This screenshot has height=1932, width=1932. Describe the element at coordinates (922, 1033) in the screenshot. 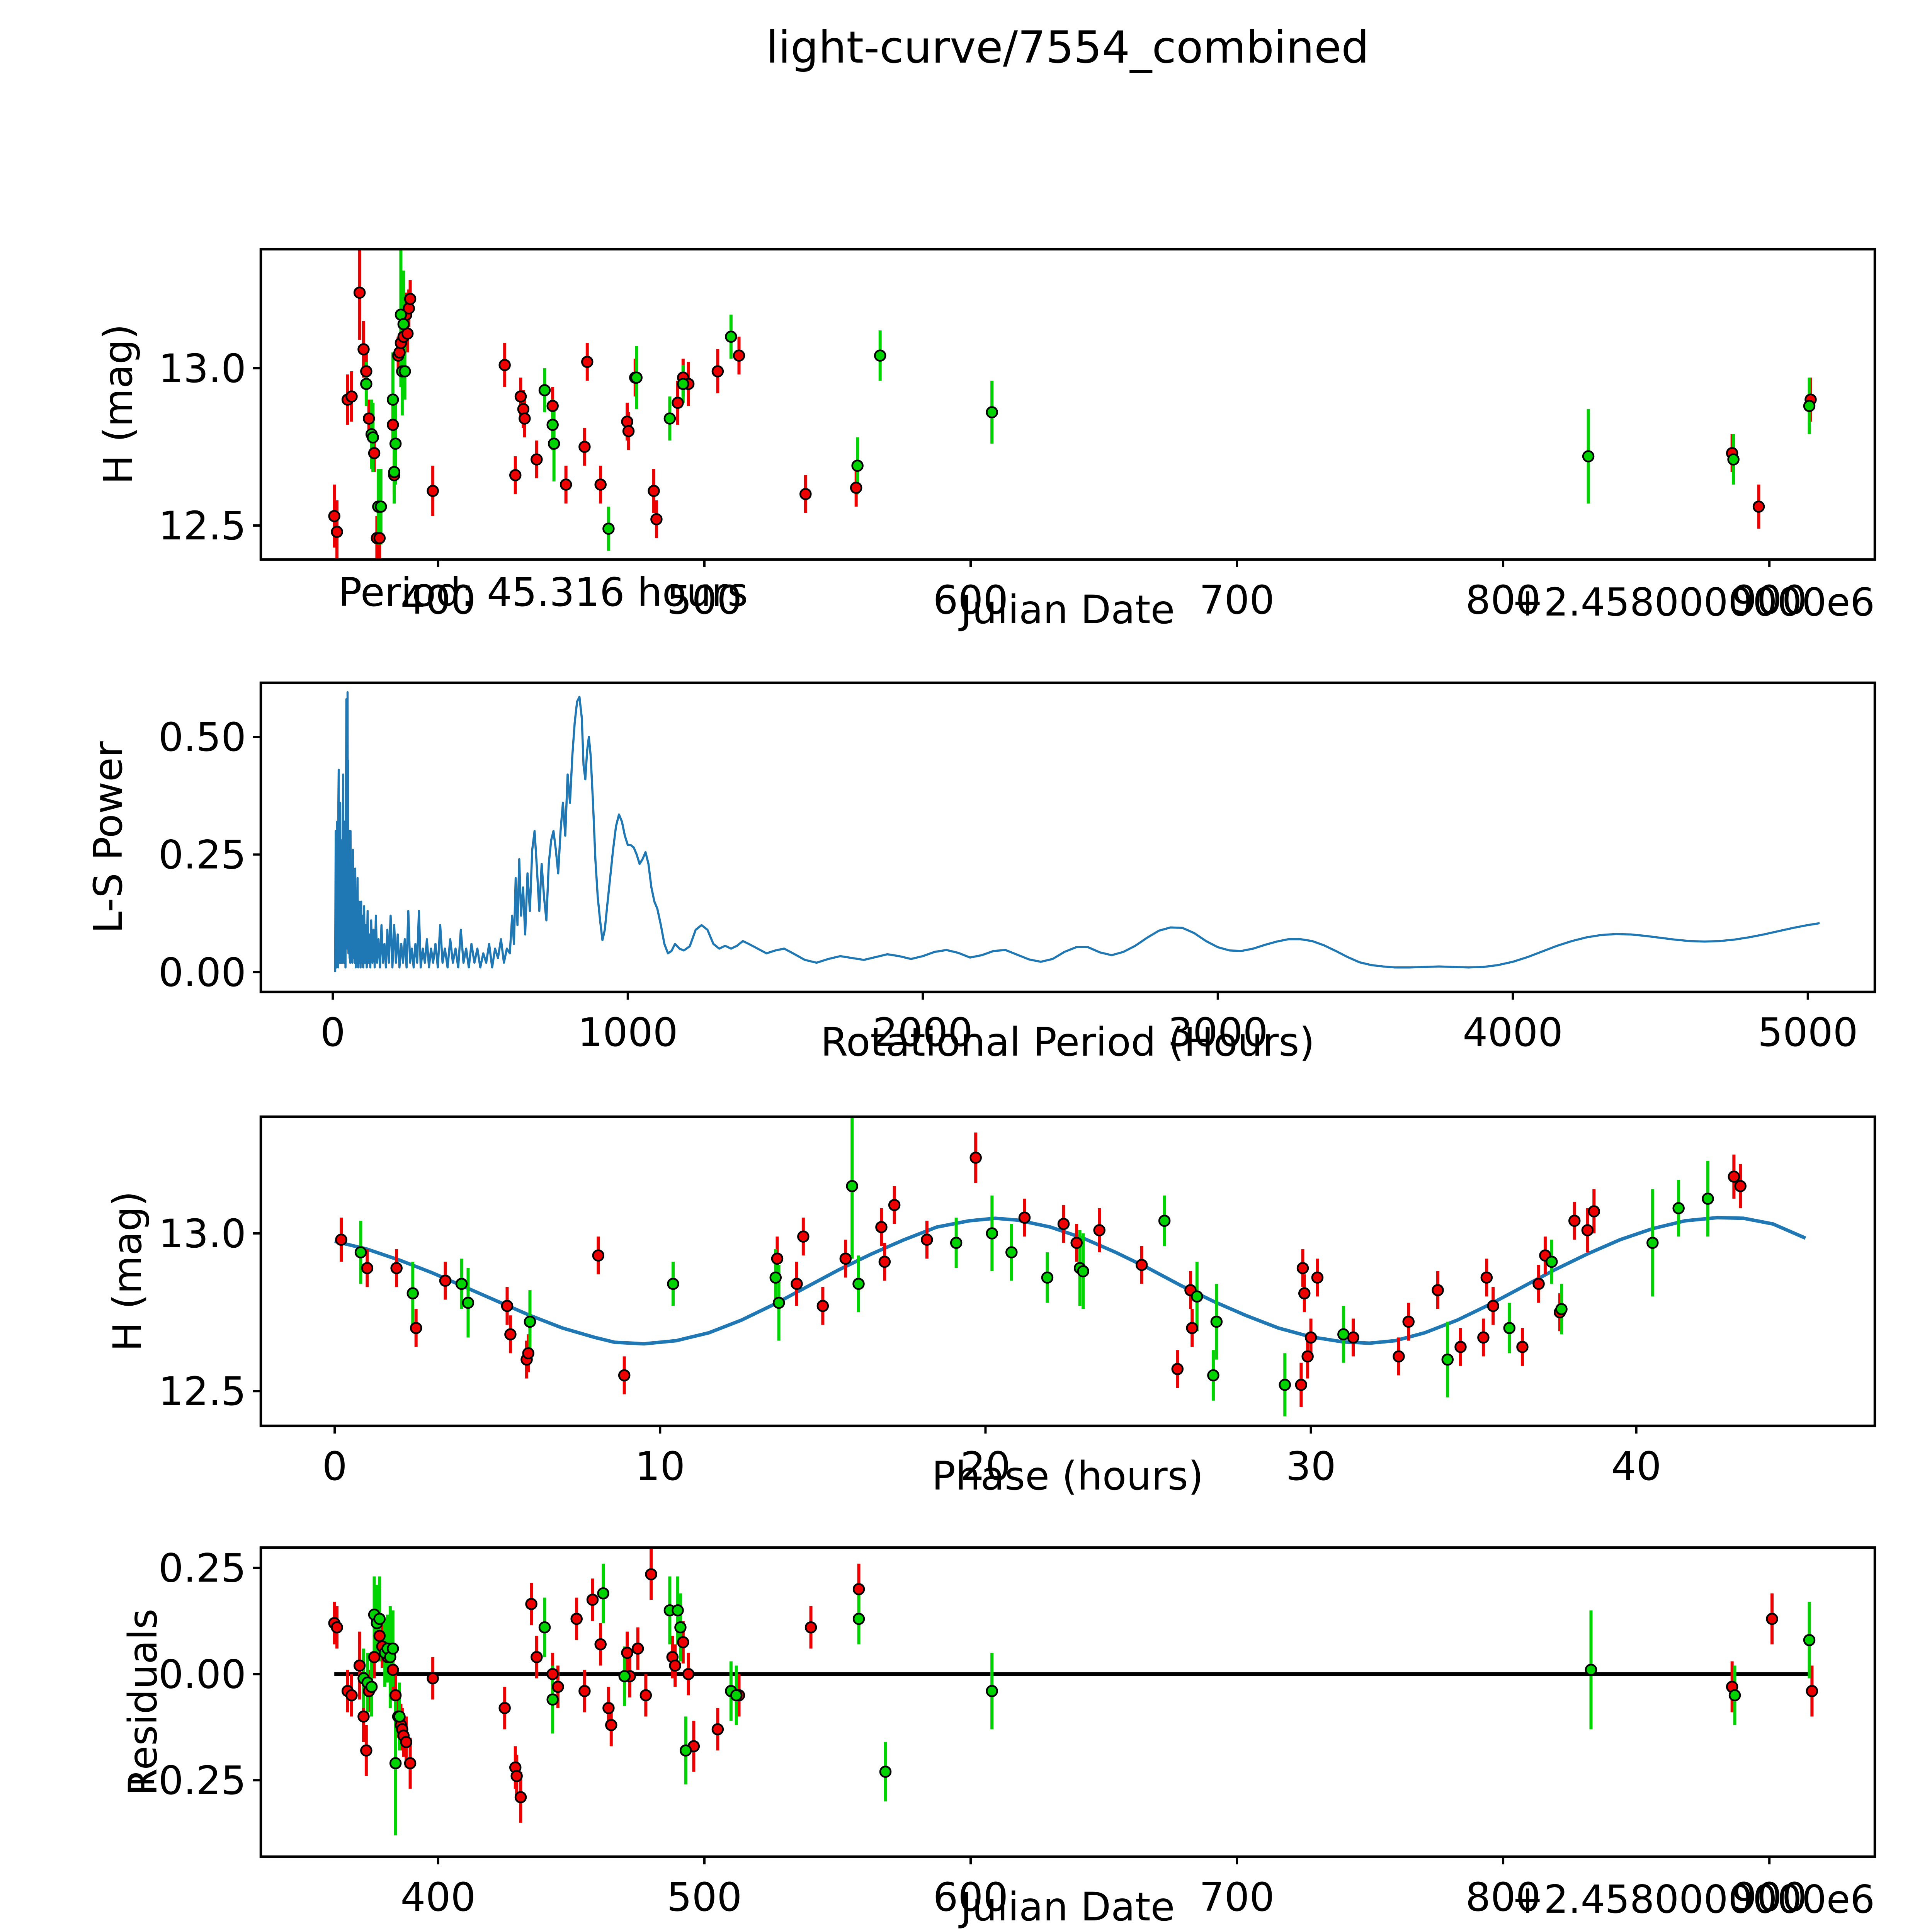

I see `x-tick-label: 2000` at that location.